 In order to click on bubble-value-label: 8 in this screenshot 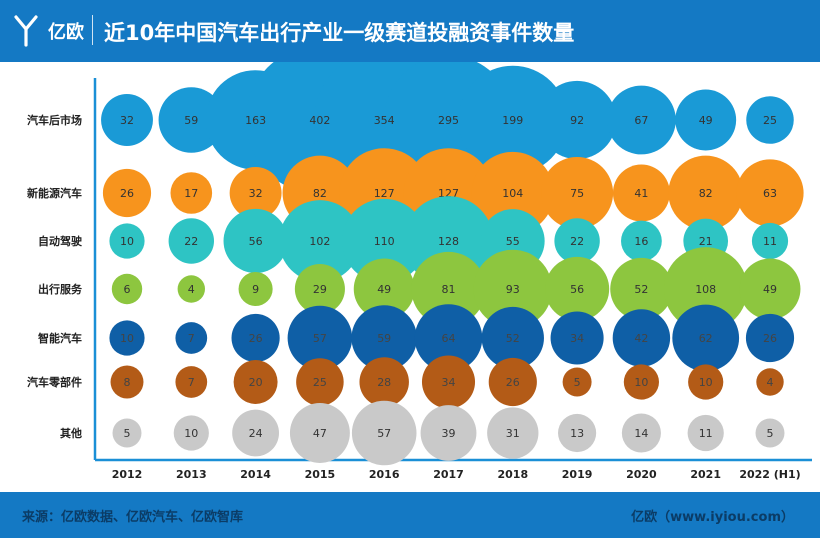, I will do `click(127, 382)`.